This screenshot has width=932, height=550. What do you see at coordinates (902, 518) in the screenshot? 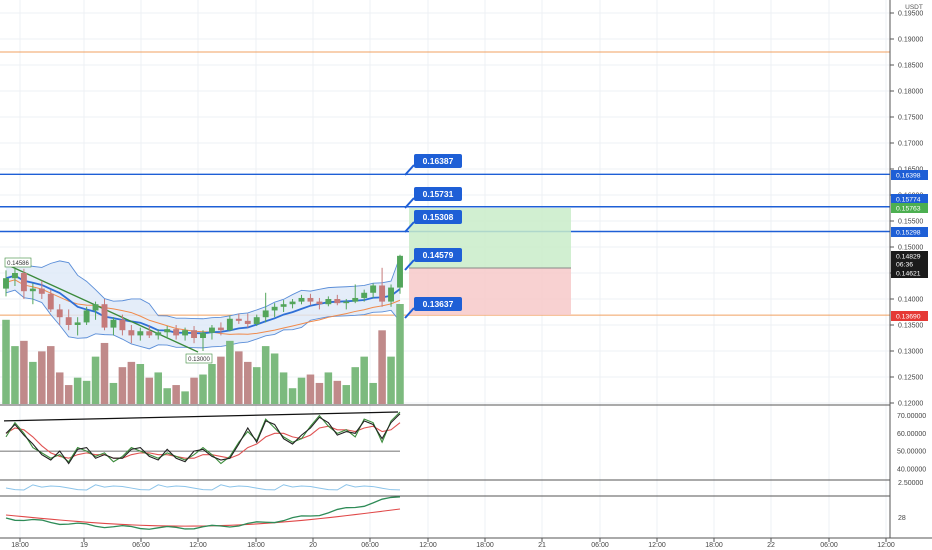
I see `ind3-tick-label: 28` at bounding box center [902, 518].